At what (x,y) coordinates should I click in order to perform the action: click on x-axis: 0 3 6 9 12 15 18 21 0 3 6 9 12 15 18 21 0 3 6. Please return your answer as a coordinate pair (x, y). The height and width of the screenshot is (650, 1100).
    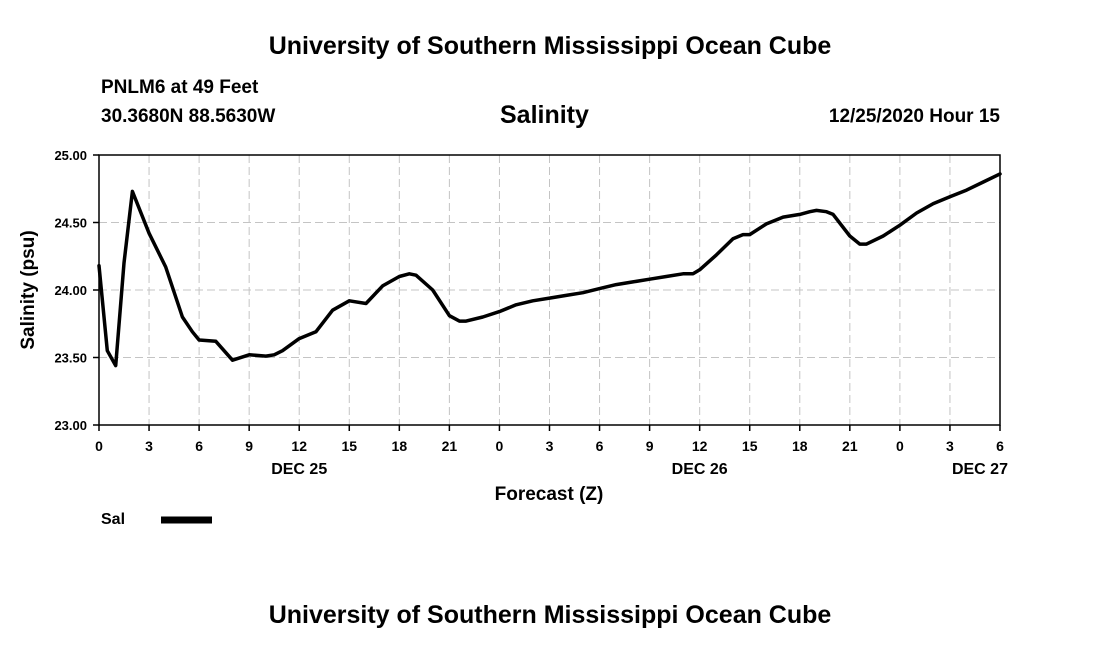
    Looking at the image, I should click on (549, 439).